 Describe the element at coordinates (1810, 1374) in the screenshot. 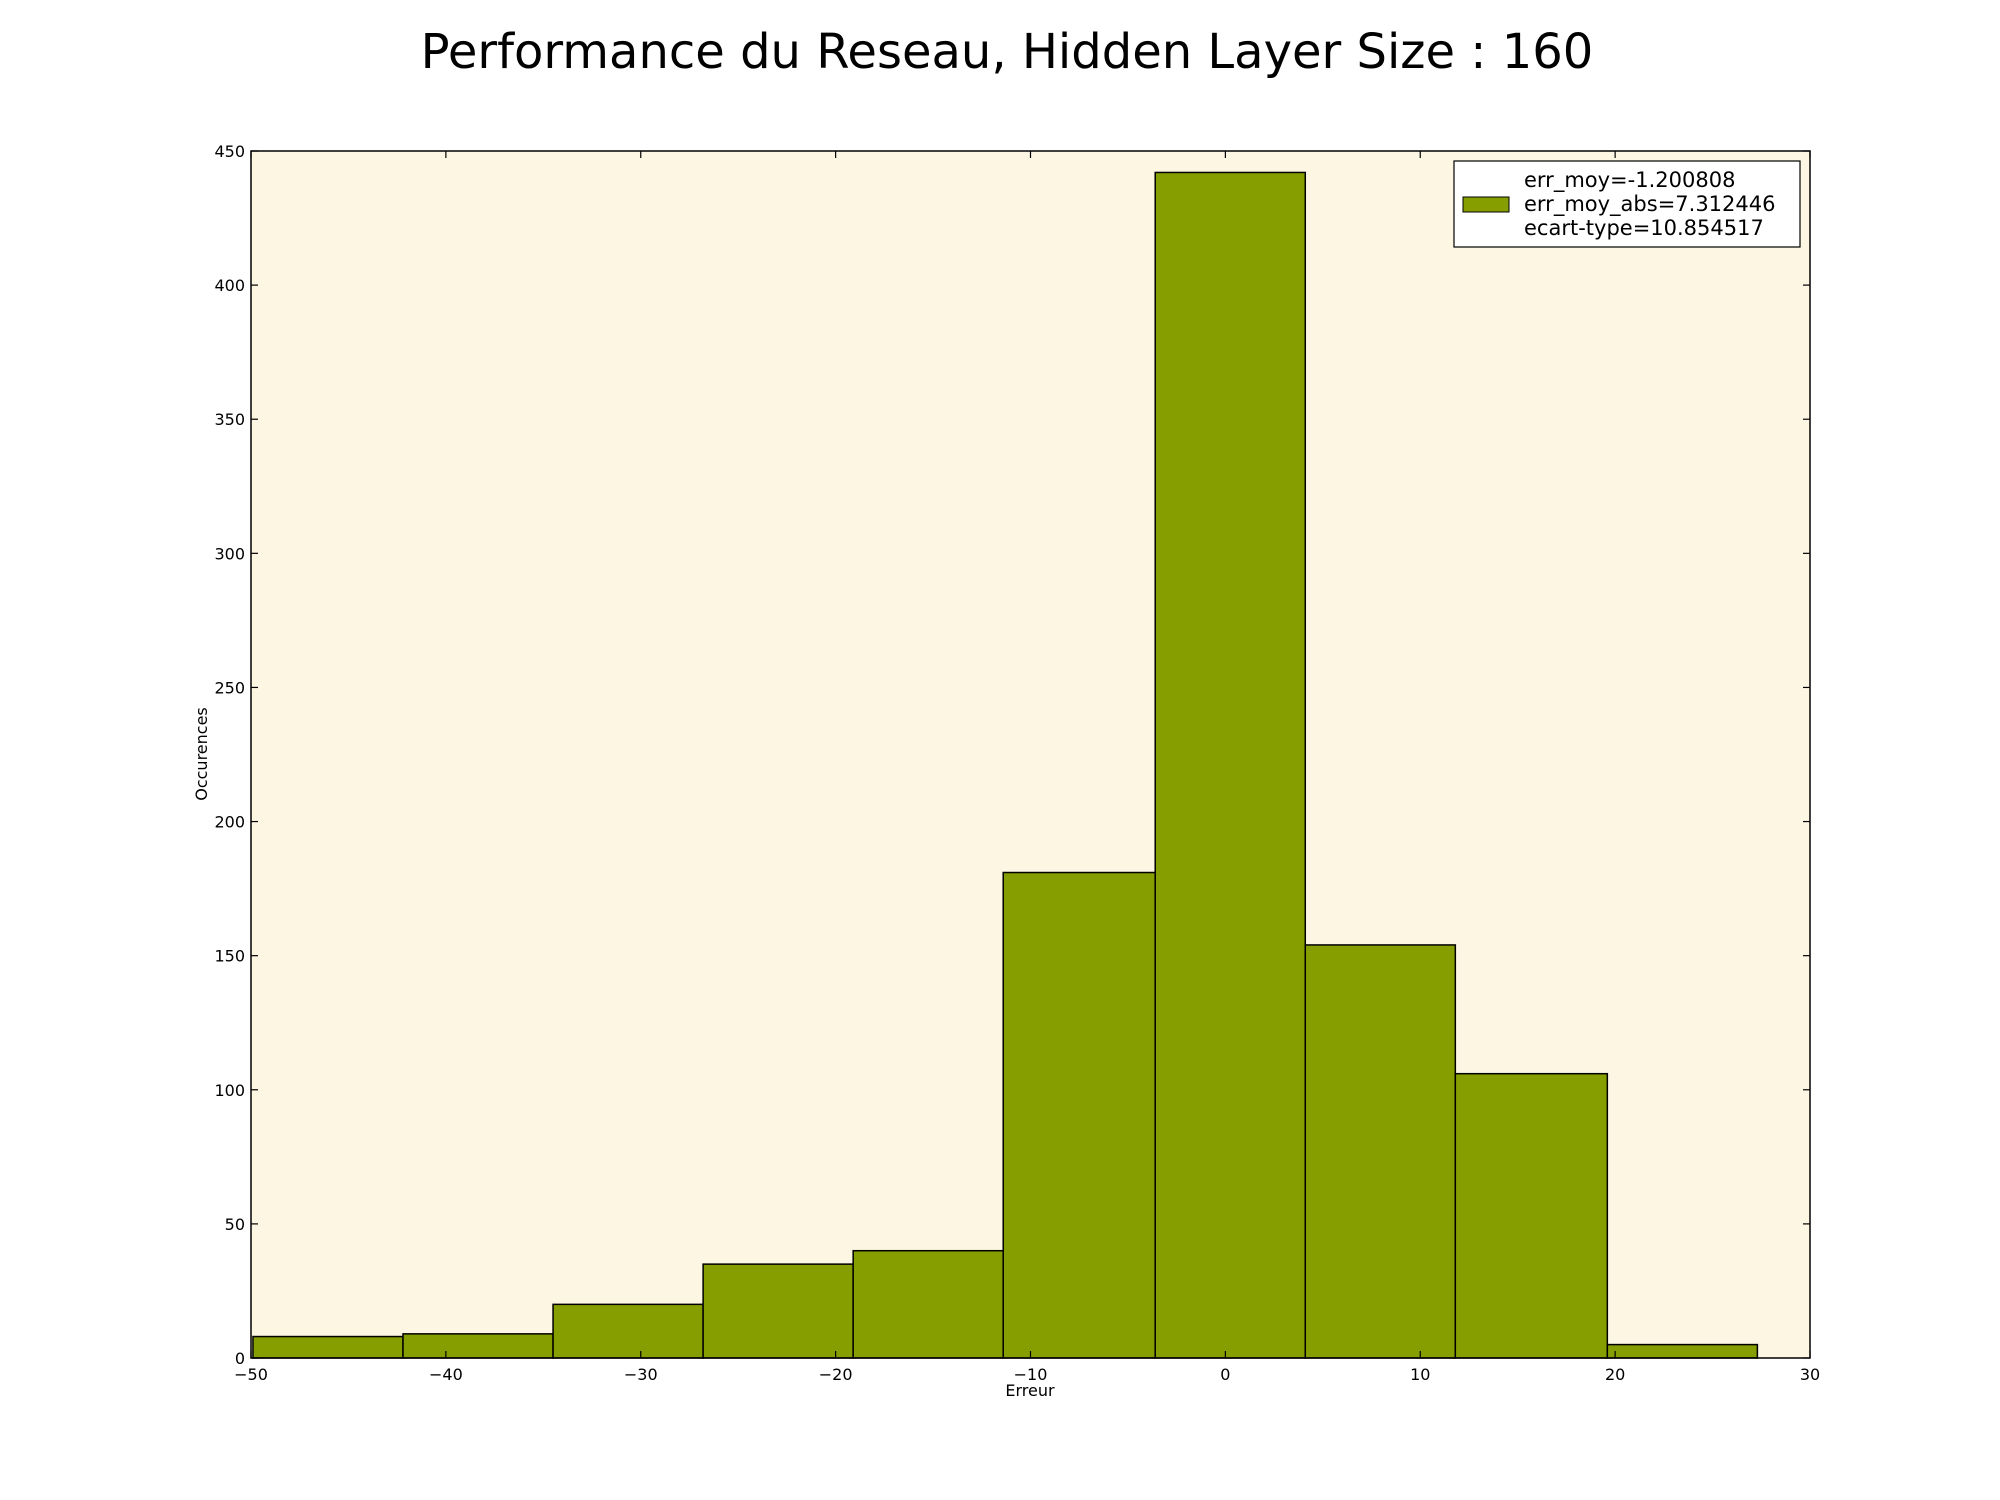

I see `x-tick-label: 30` at that location.